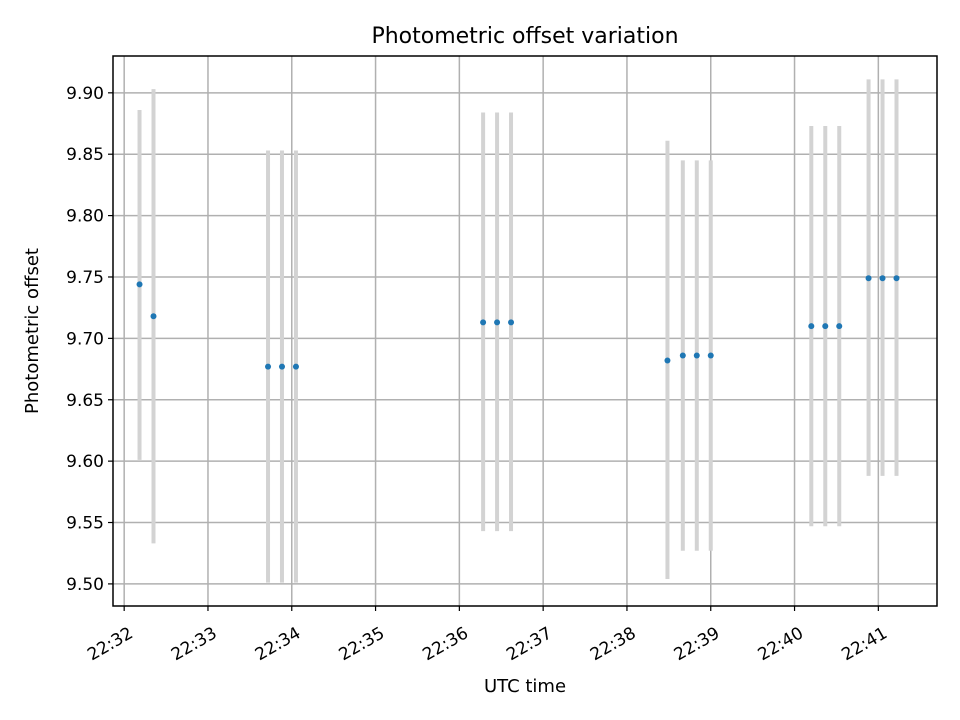  Describe the element at coordinates (85, 155) in the screenshot. I see `y-tick-label: 9.85` at that location.